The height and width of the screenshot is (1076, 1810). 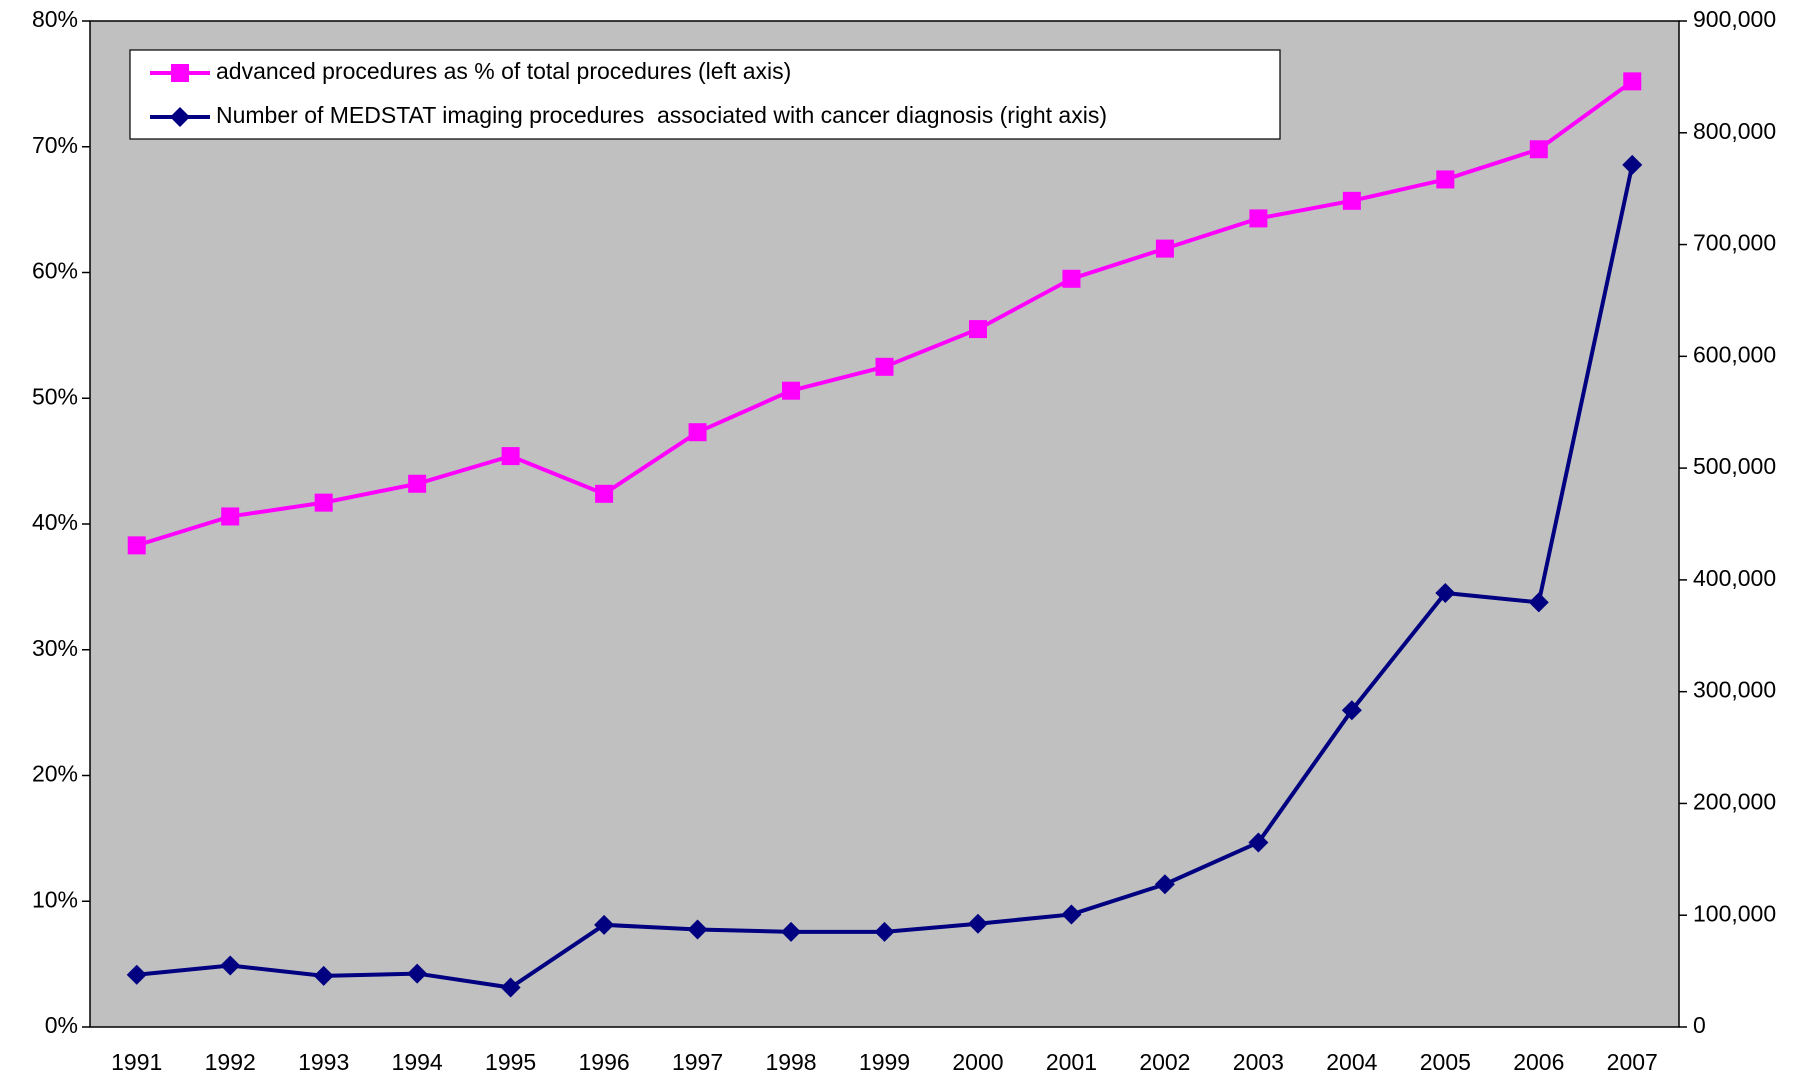 What do you see at coordinates (510, 1062) in the screenshot?
I see `x-tick-label: 1995` at bounding box center [510, 1062].